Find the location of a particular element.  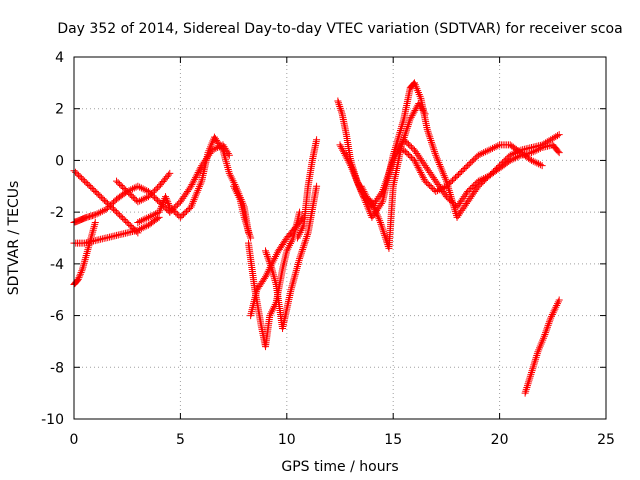

series-arc-o is located at coordinates (460, 173).